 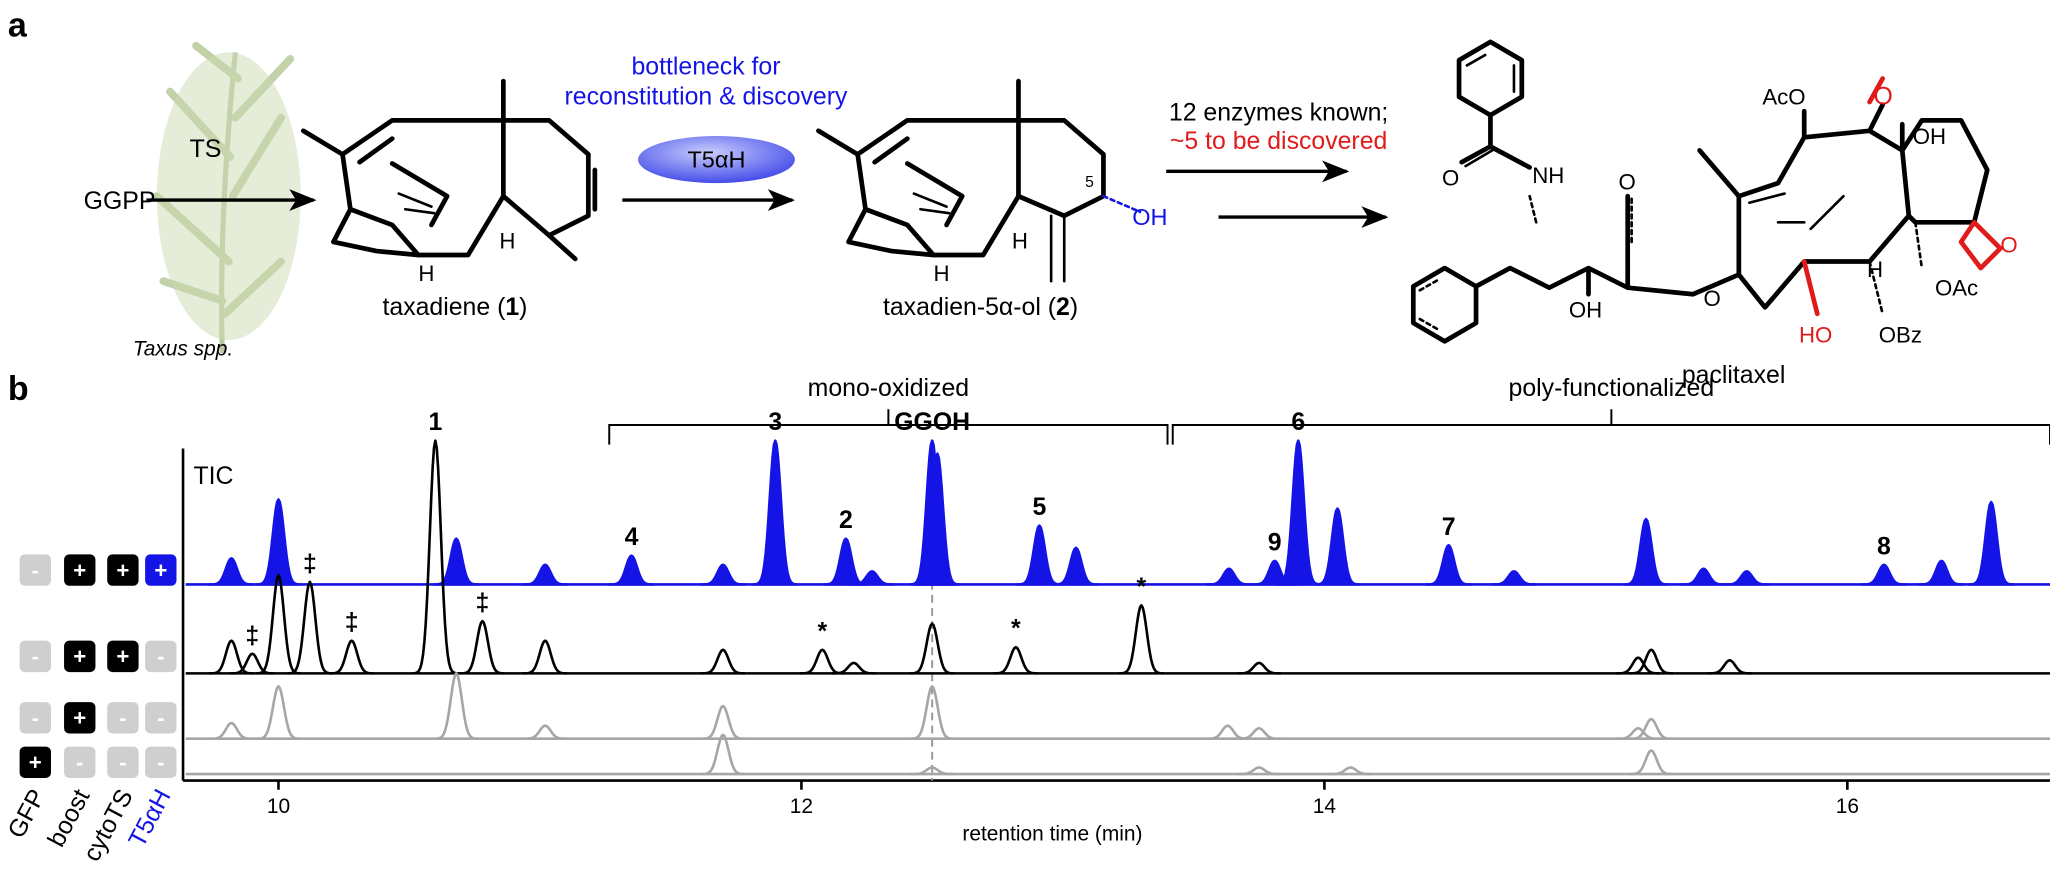 I want to click on bracket-label: poly-functionalized, so click(x=1612, y=388).